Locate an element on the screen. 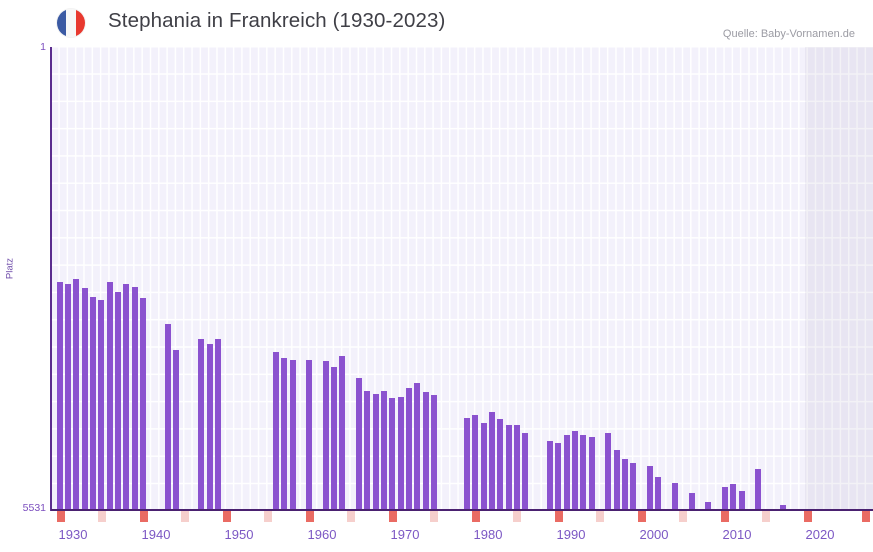 The height and width of the screenshot is (552, 873). y-axis-line is located at coordinates (51, 279).